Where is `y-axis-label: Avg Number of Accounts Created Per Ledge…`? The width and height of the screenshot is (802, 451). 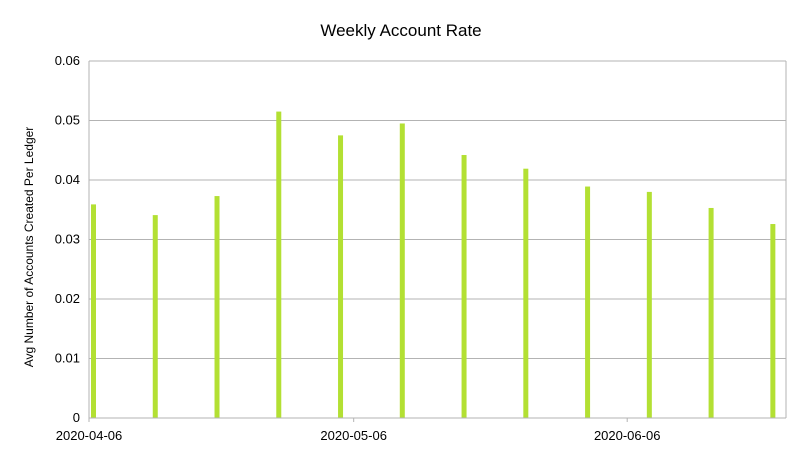
y-axis-label: Avg Number of Accounts Created Per Ledge… is located at coordinates (29, 247).